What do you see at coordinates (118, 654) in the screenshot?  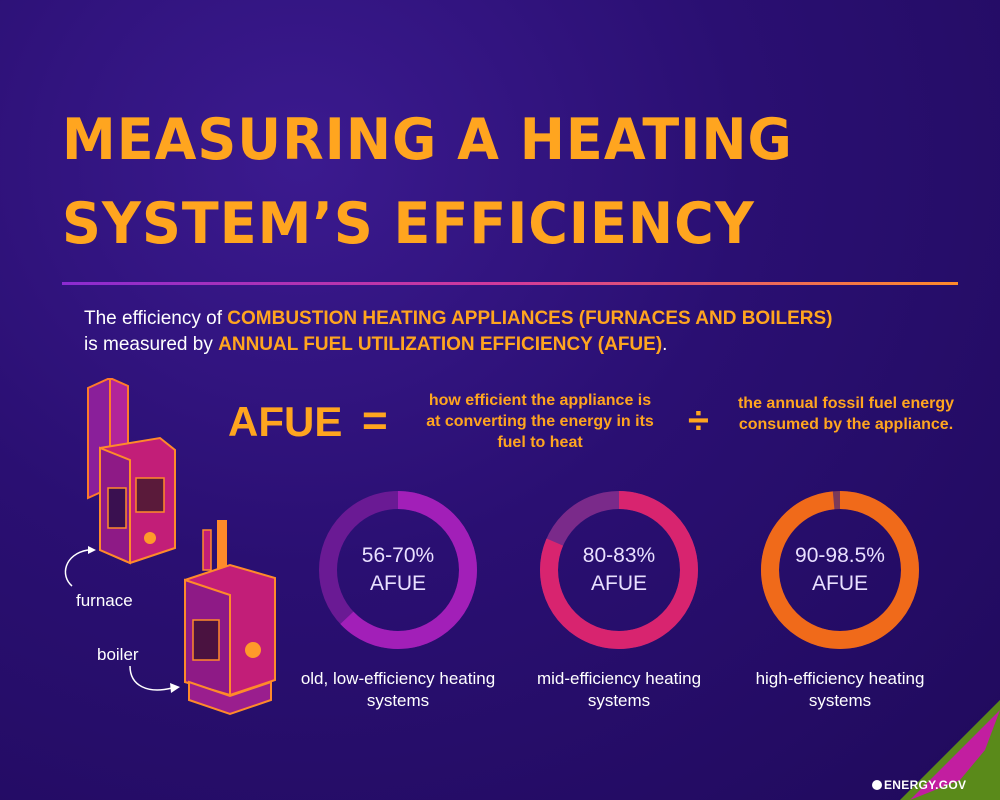 I see `boiler-label: boiler` at bounding box center [118, 654].